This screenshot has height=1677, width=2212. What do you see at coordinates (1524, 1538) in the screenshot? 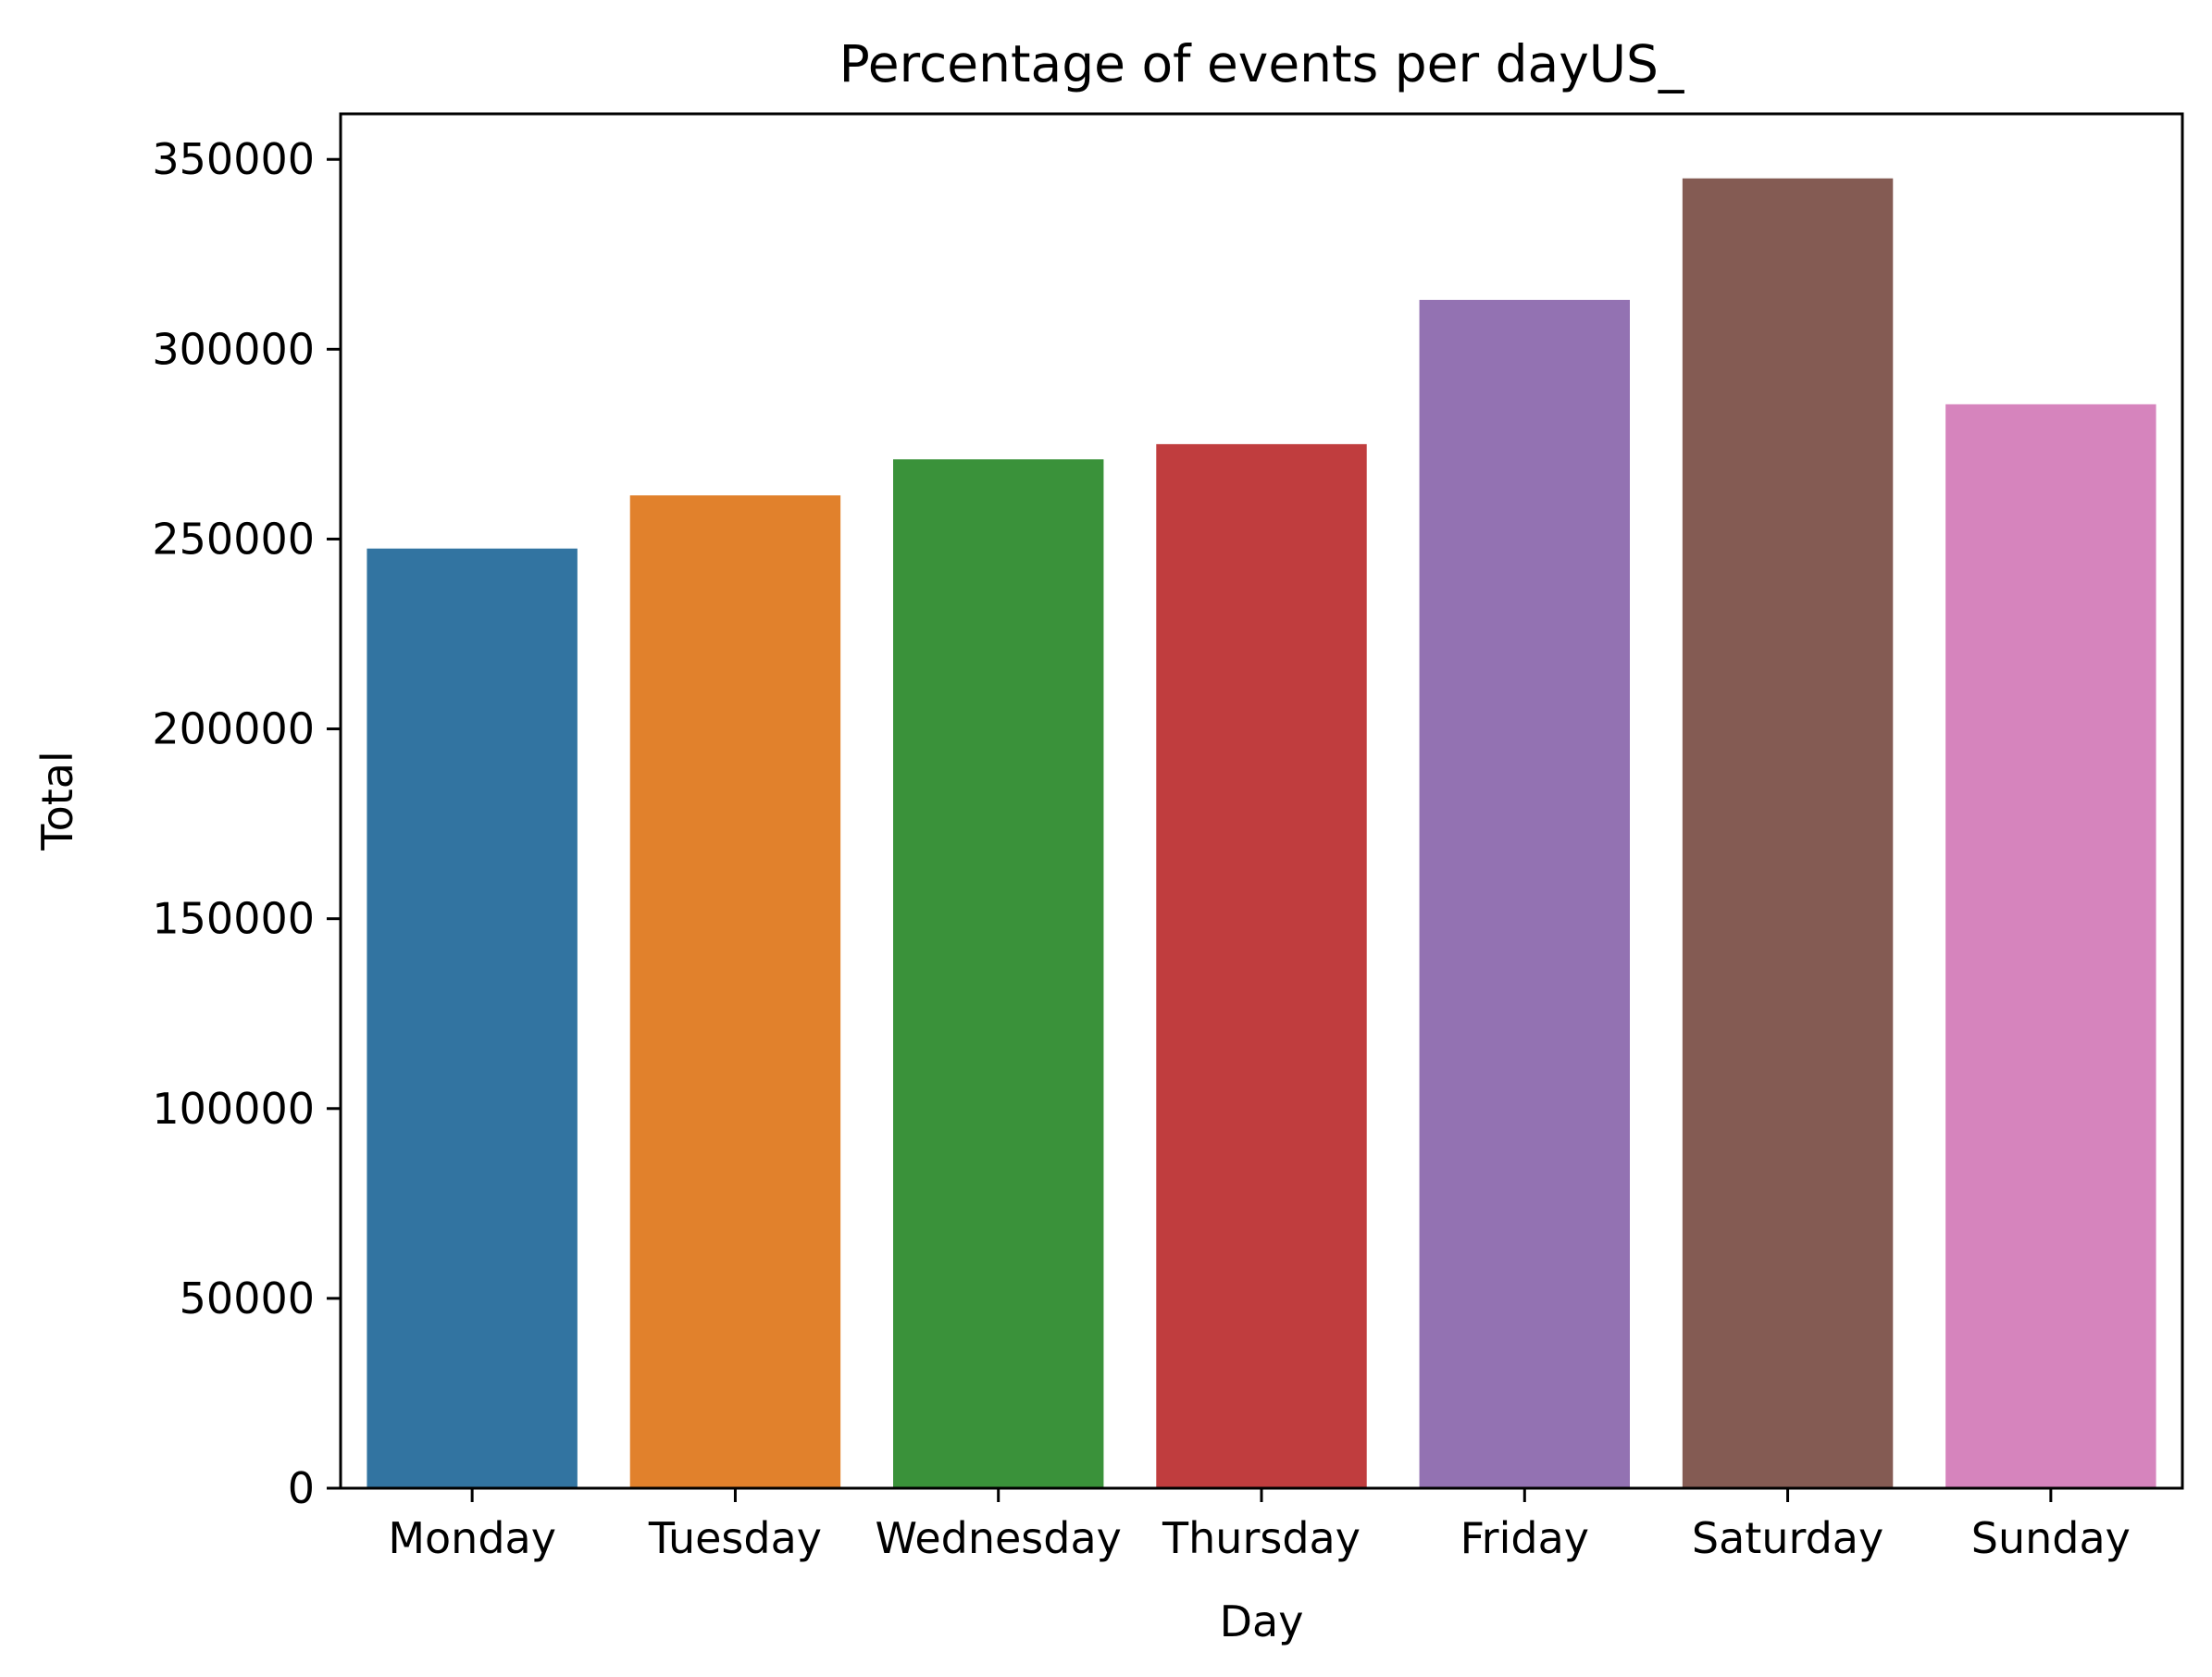
I see `x-tick-label: Friday` at bounding box center [1524, 1538].